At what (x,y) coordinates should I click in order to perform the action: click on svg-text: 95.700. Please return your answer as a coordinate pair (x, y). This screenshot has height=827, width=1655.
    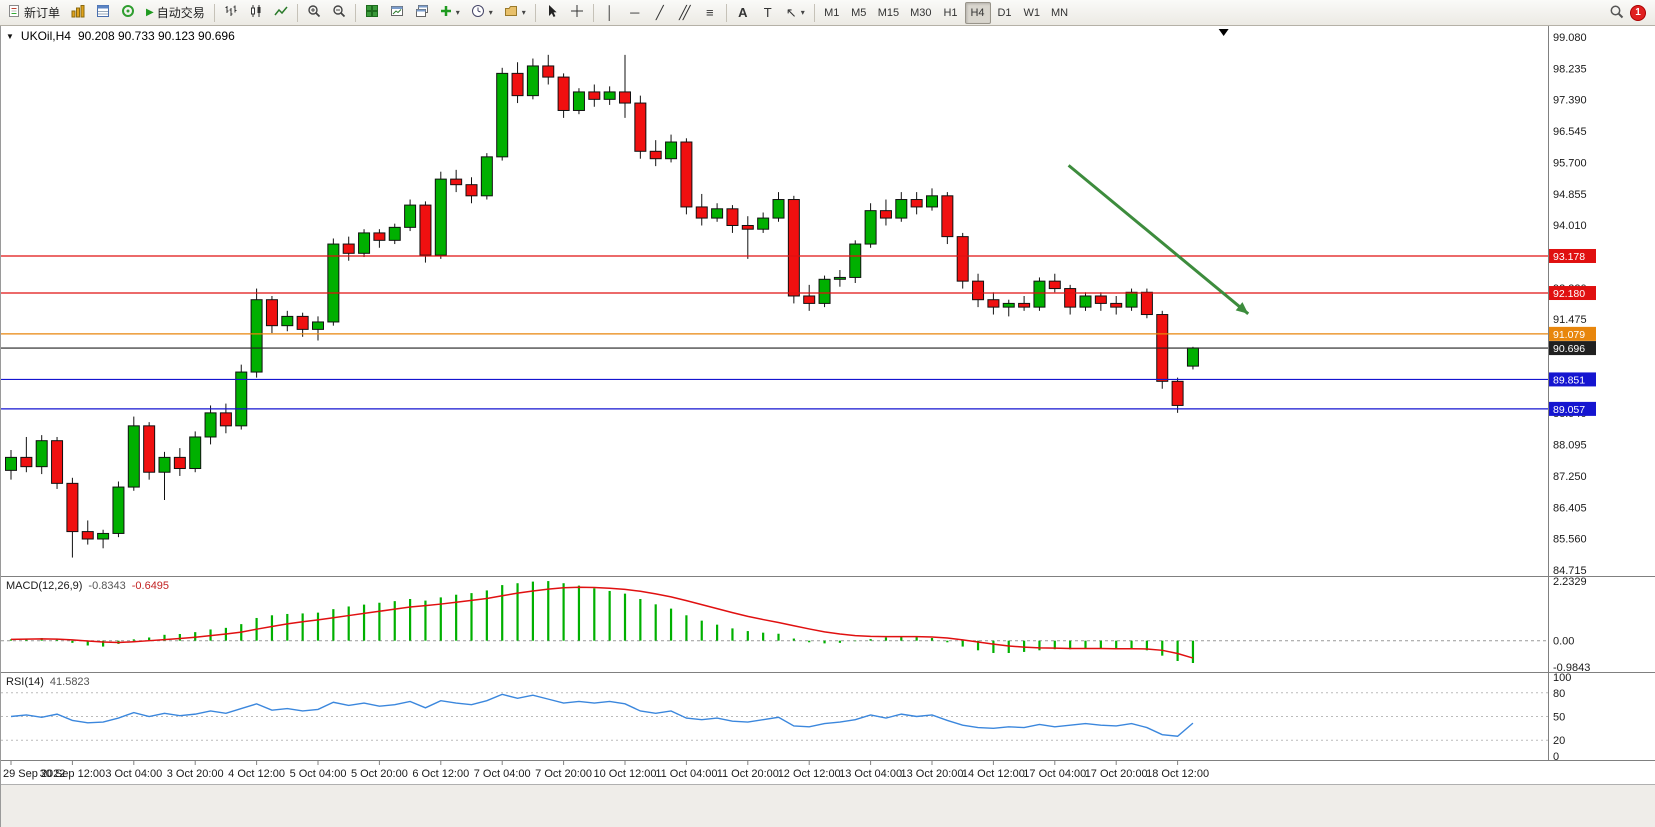
    Looking at the image, I should click on (1570, 163).